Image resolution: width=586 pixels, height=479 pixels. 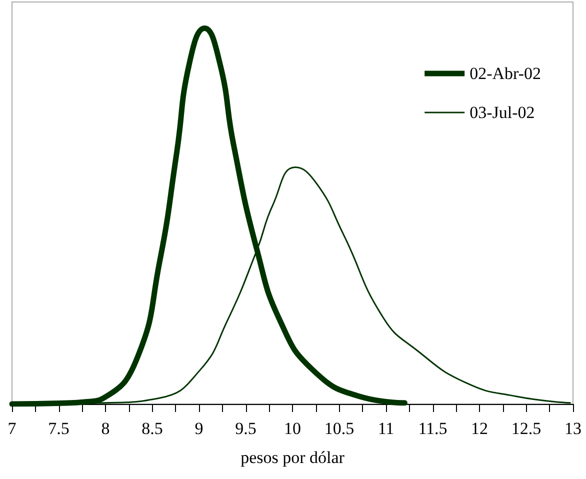 What do you see at coordinates (199, 428) in the screenshot?
I see `x-tick-label: 9` at bounding box center [199, 428].